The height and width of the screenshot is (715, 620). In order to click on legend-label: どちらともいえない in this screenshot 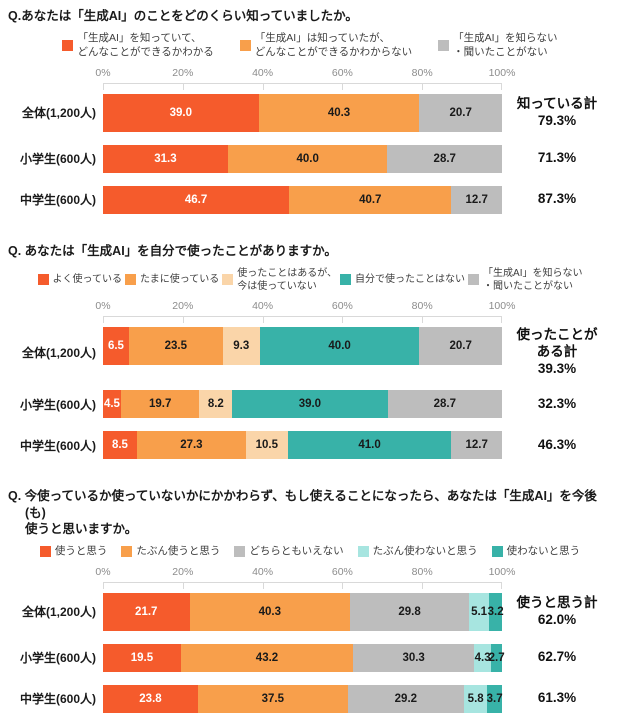, I will do `click(296, 551)`.